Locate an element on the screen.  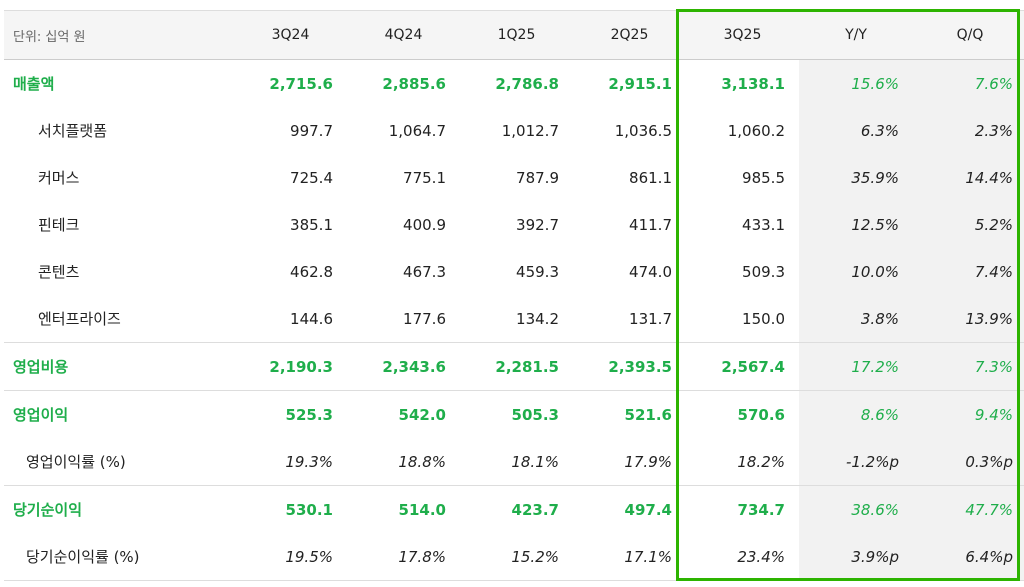
value-cell: 15.2% is located at coordinates (516, 557).